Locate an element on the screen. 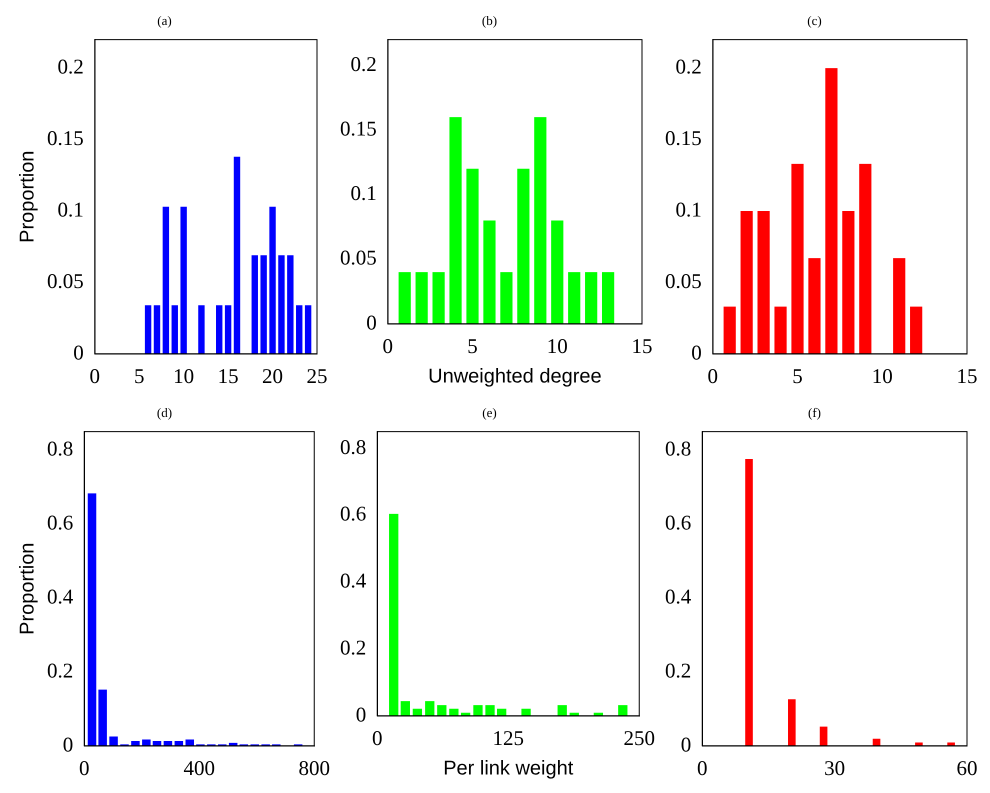 This screenshot has height=793, width=990. chart-title: (b) is located at coordinates (490, 20).